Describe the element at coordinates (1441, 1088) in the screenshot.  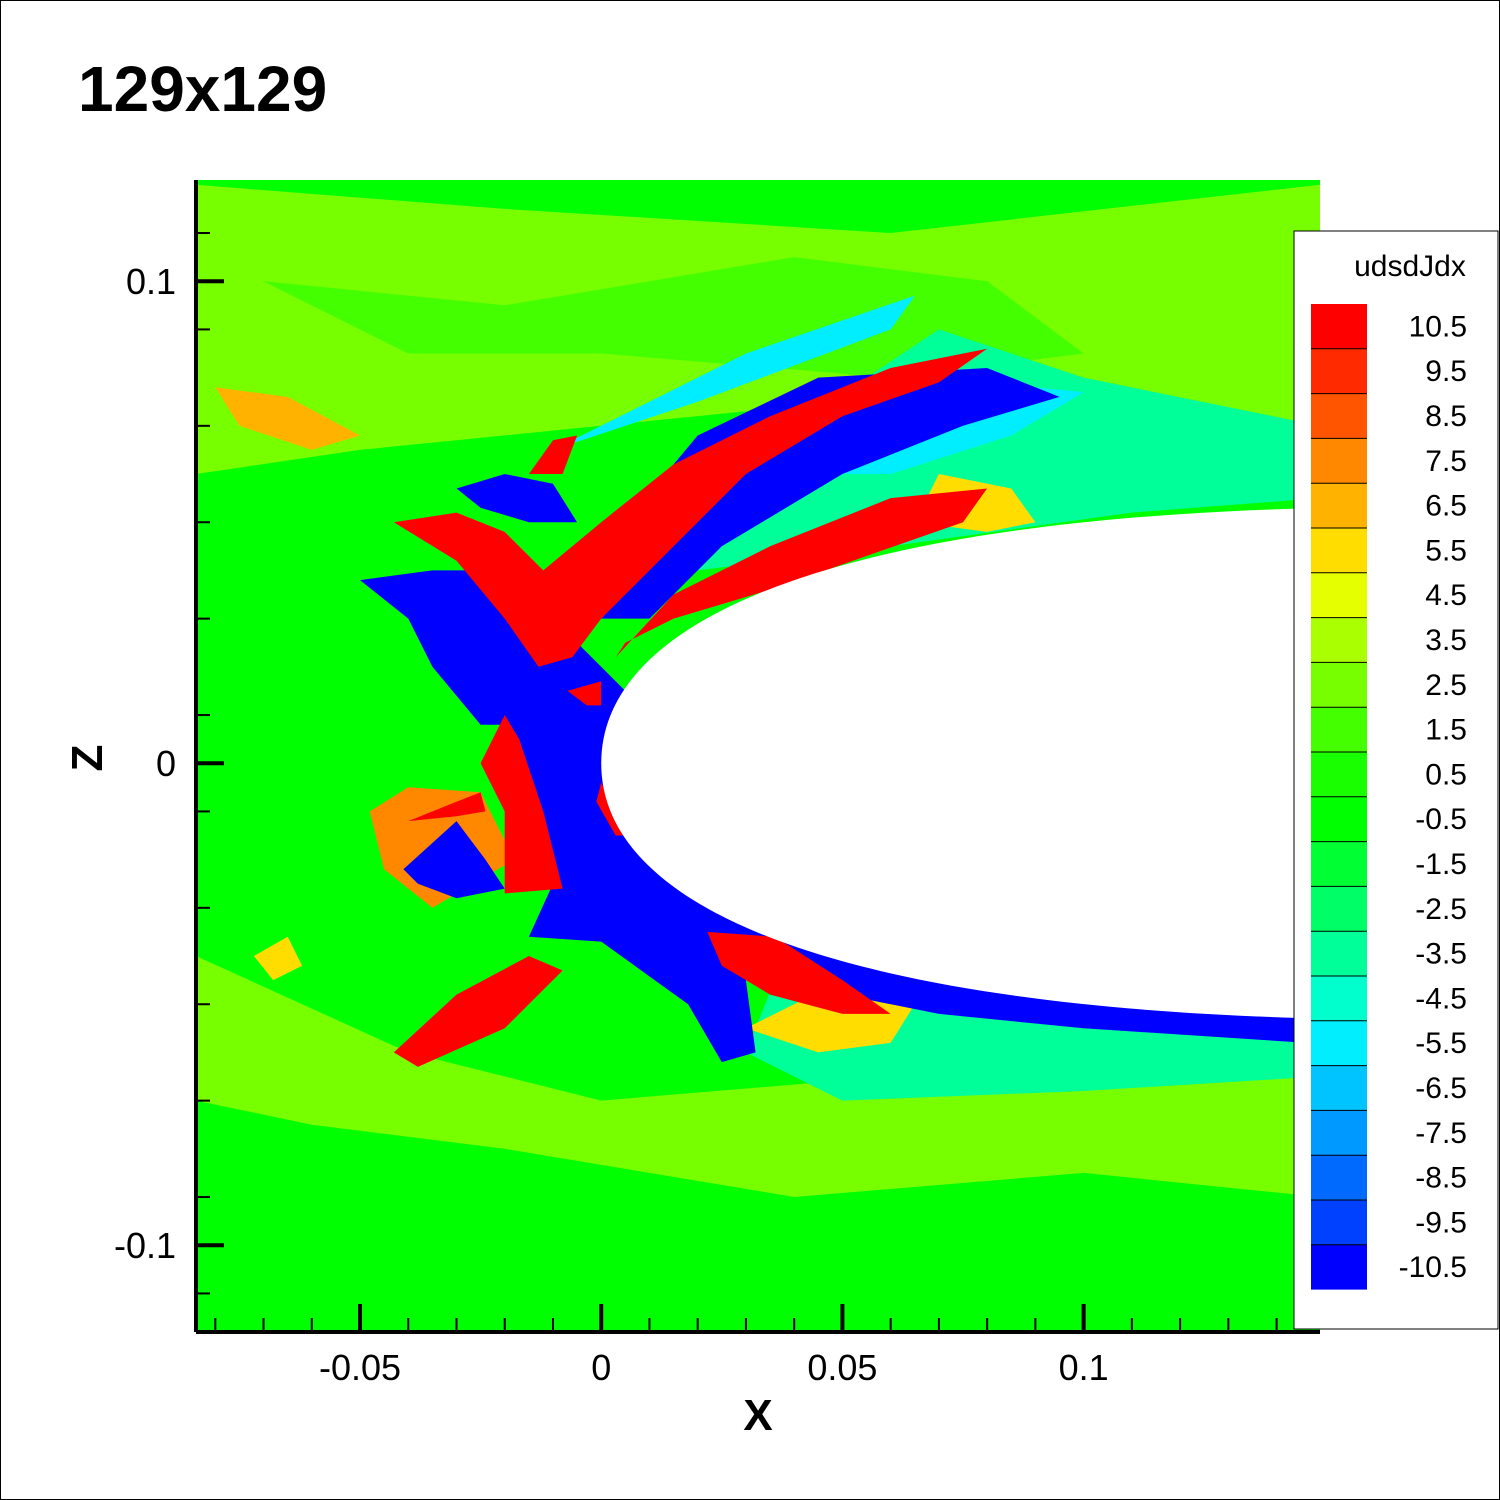
I see `legend-label: -6.5` at that location.